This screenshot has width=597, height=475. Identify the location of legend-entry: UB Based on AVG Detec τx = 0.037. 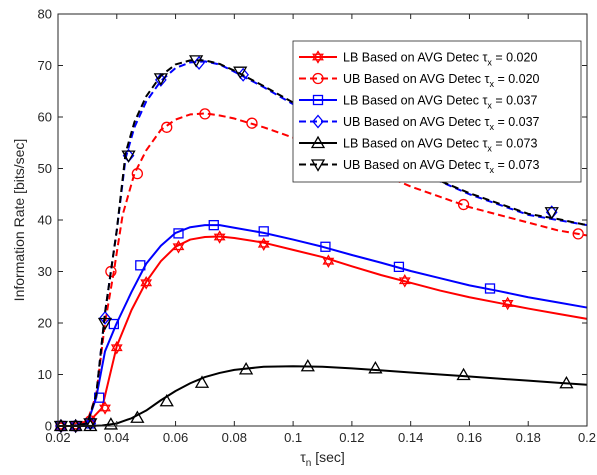
(419, 123).